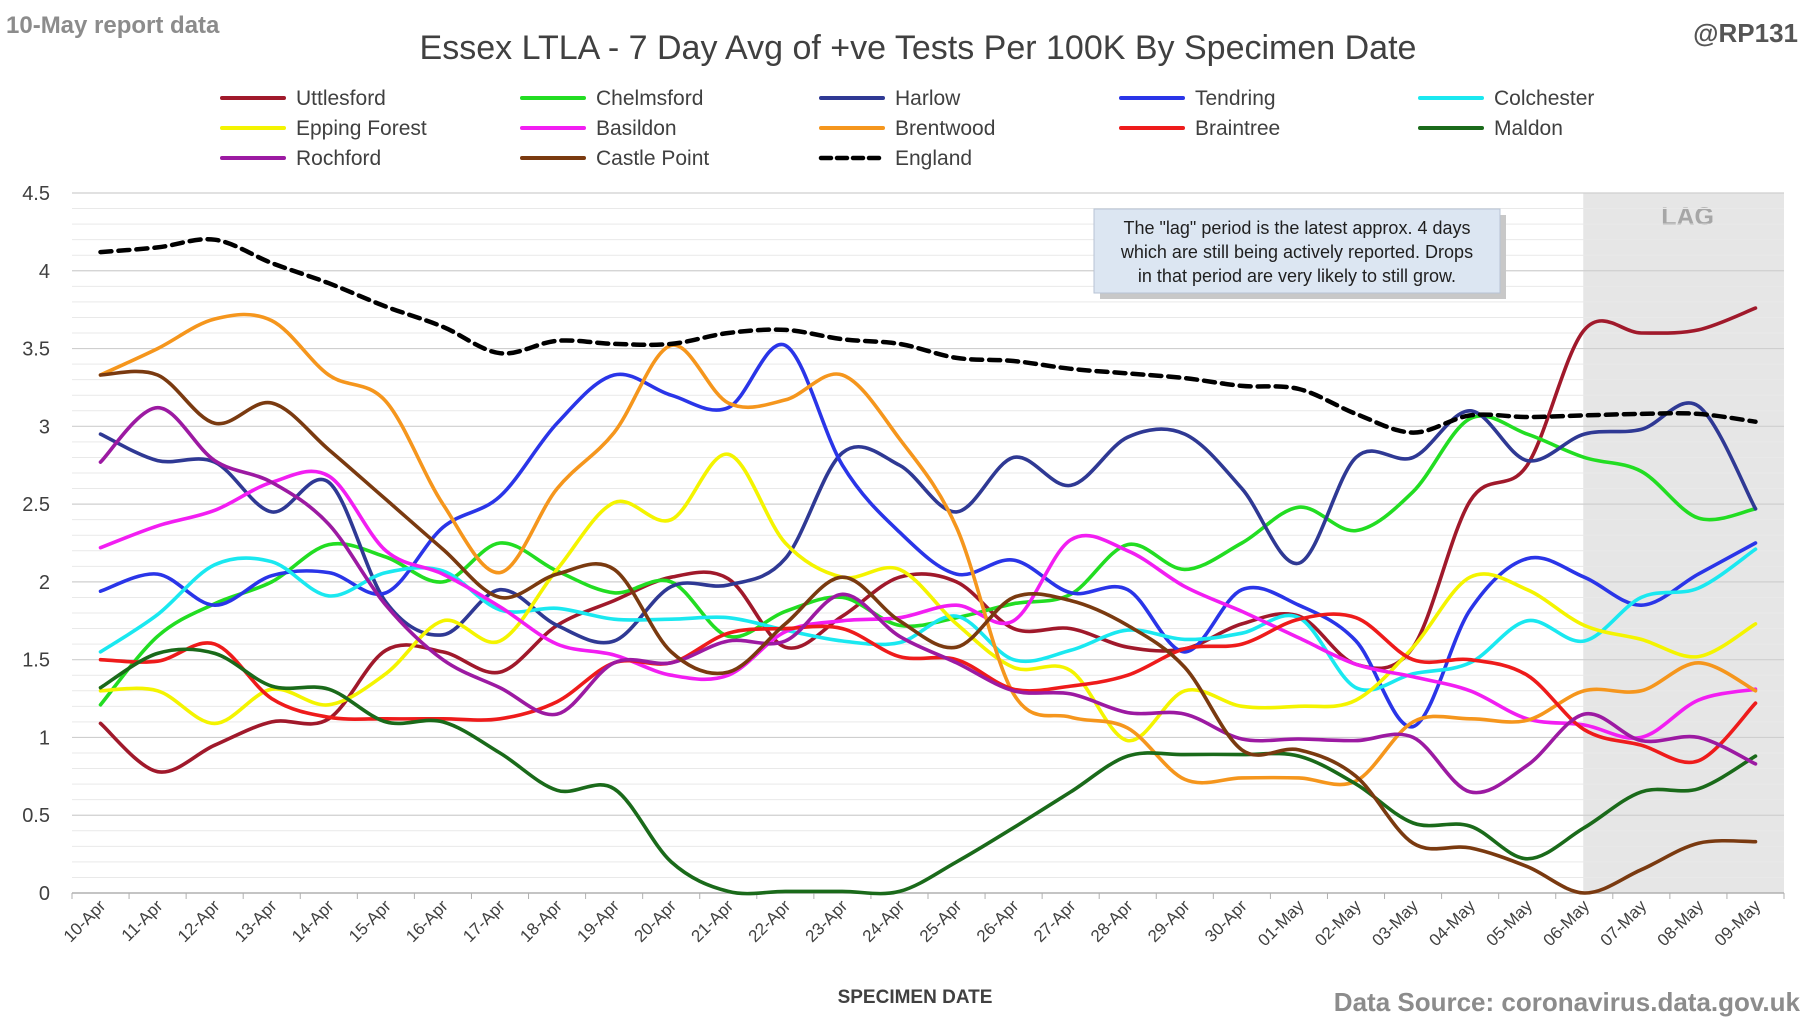 The width and height of the screenshot is (1820, 1022). Describe the element at coordinates (945, 128) in the screenshot. I see `legend-label-brentwood: Brentwood` at that location.